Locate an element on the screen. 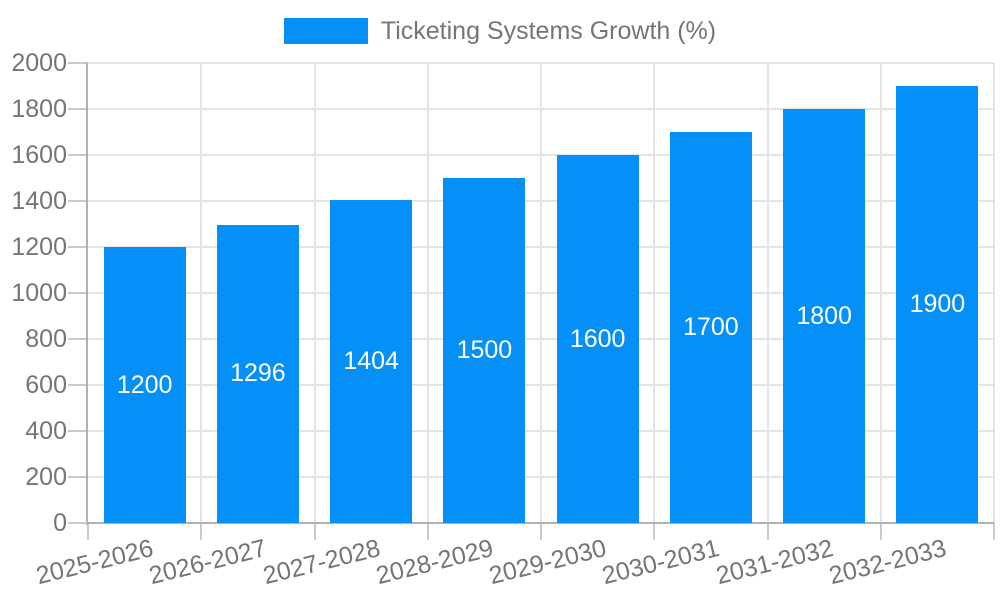 This screenshot has height=600, width=1000. bar-value-label: 1200 is located at coordinates (144, 384).